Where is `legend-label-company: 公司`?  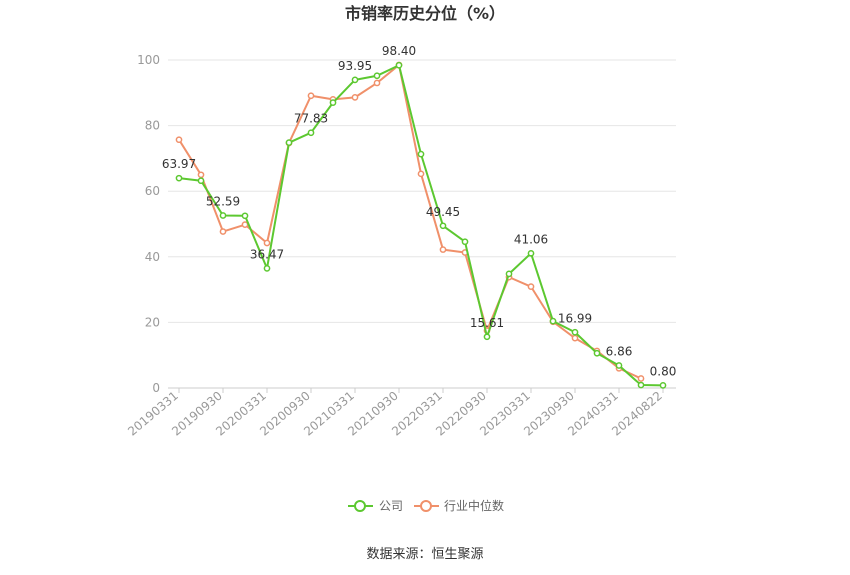 legend-label-company: 公司 is located at coordinates (391, 506).